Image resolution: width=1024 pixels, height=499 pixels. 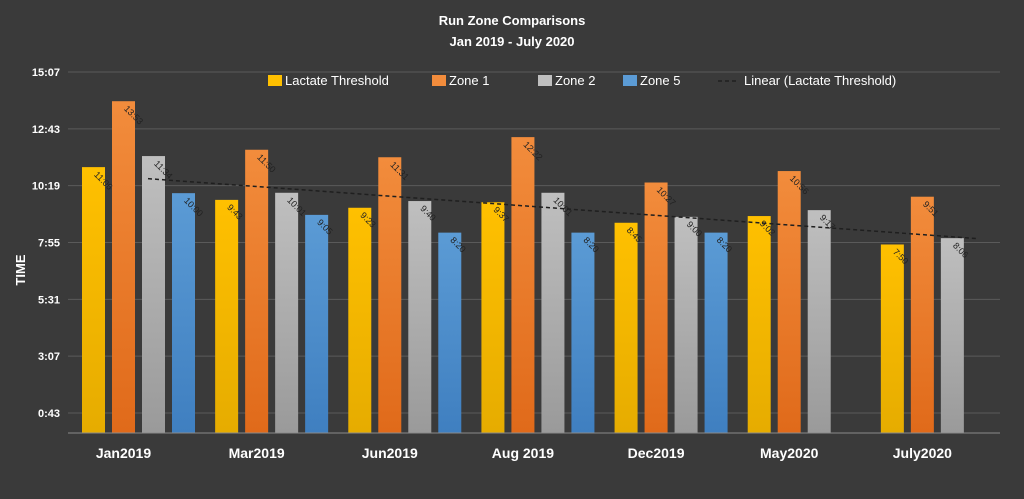 What do you see at coordinates (20, 269) in the screenshot?
I see `y-axis-label: TIME` at bounding box center [20, 269].